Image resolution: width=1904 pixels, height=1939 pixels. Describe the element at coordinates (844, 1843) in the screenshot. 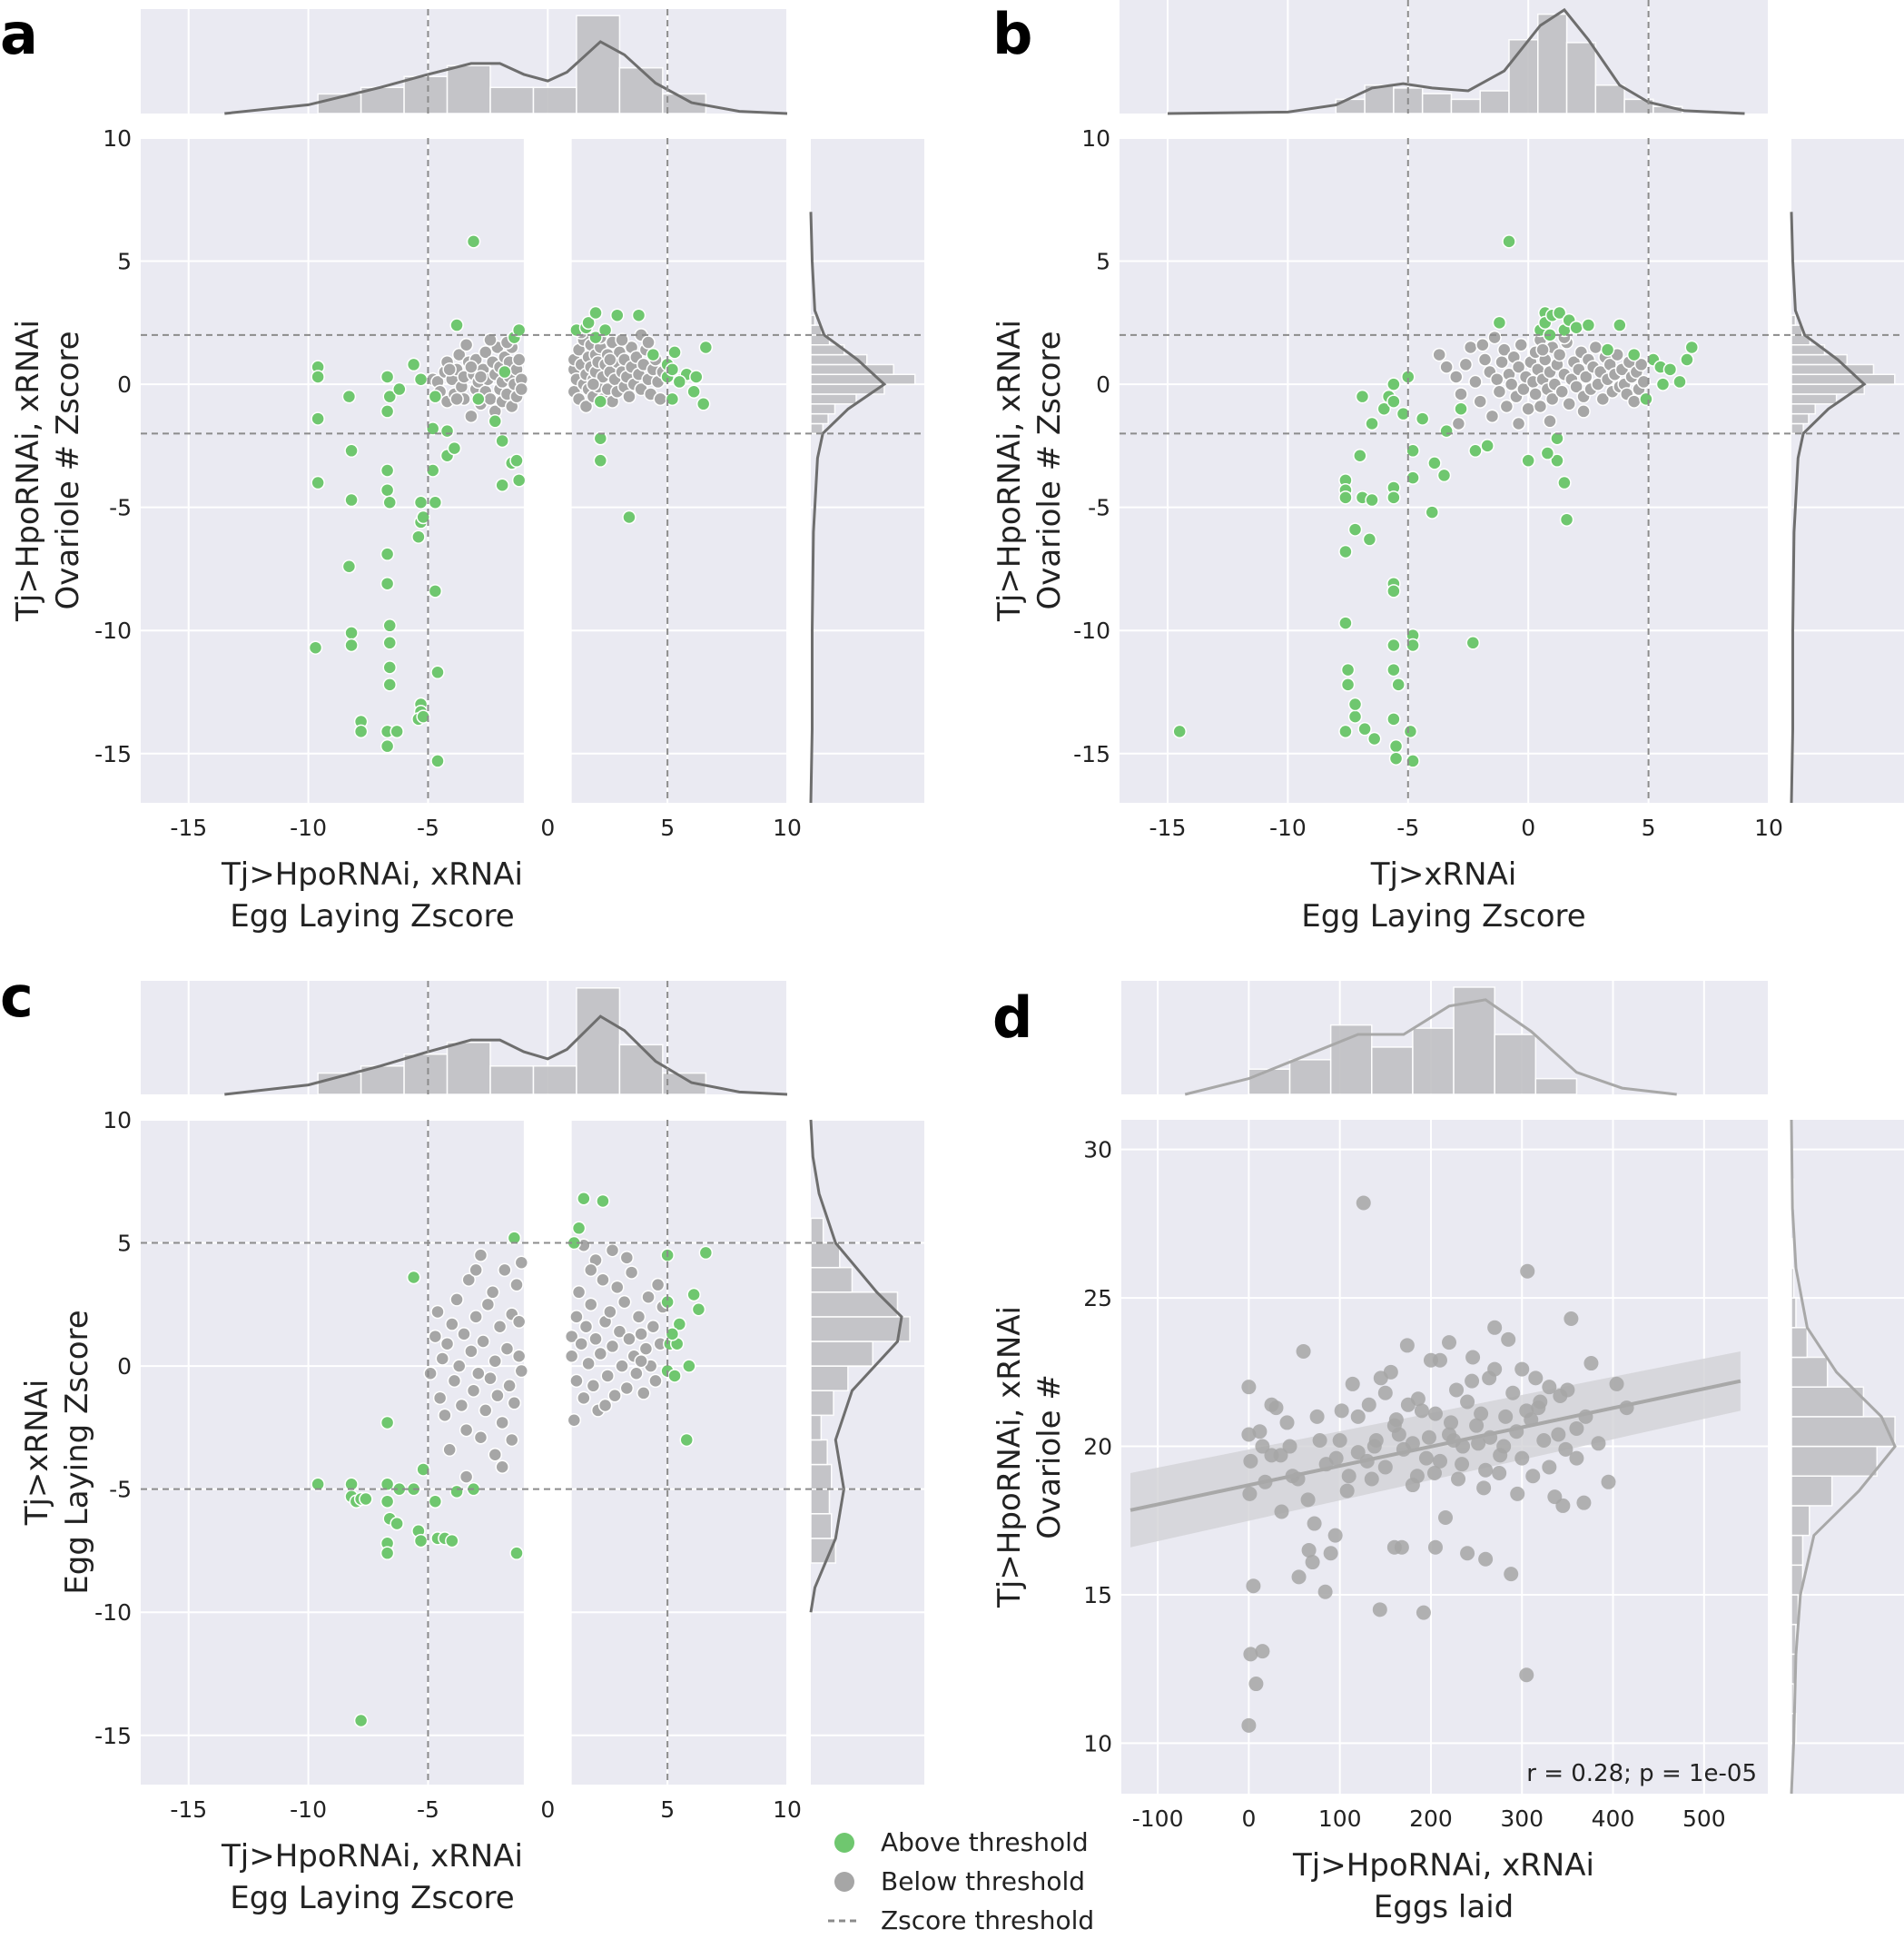

I see `legend-marker` at that location.